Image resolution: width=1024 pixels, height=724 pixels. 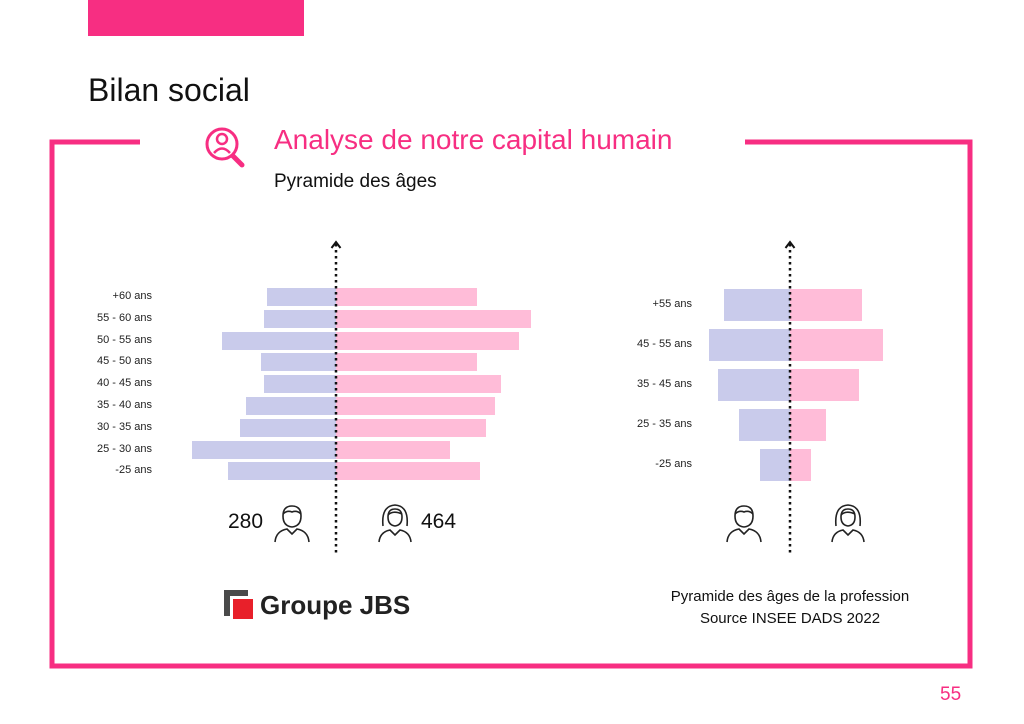 What do you see at coordinates (124, 339) in the screenshot?
I see `tick-label: 50 - 55 ans` at bounding box center [124, 339].